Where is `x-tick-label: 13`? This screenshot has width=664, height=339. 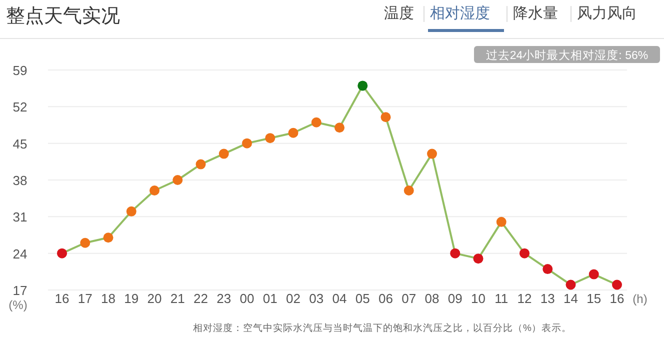
x-tick-label: 13 is located at coordinates (547, 298).